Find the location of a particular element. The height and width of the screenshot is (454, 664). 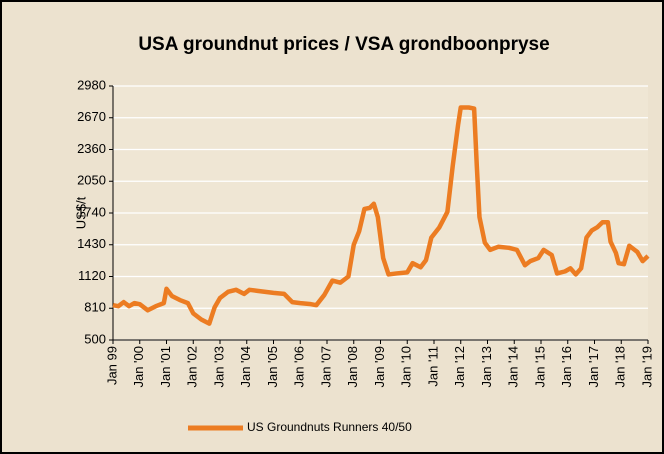

x-tick-label: Jan '03 is located at coordinates (218, 367).